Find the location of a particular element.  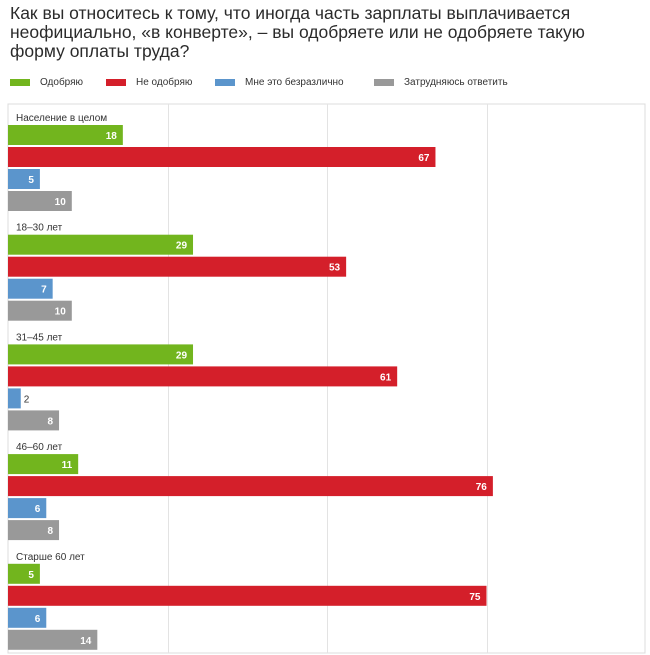

legend-label-disapprove: Не одобряю is located at coordinates (164, 82).